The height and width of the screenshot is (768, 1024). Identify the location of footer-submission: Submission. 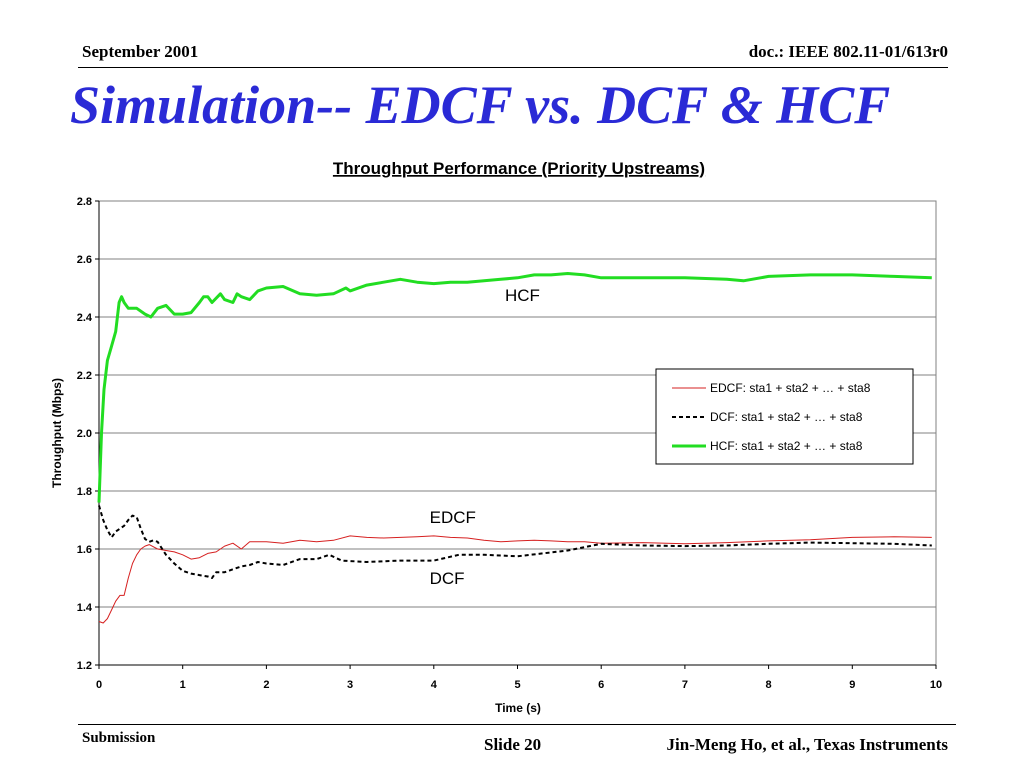
(119, 738).